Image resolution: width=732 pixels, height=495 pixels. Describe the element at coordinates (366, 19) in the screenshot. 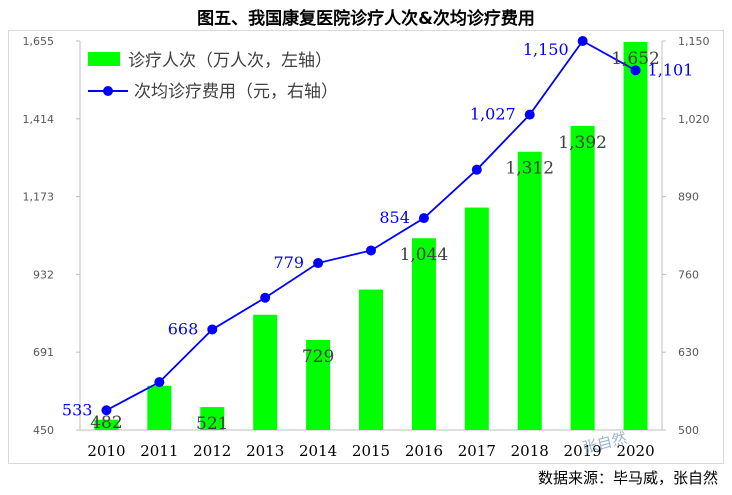

I see `chart-title: 图五、我国康复医院诊疗人次&次均诊疗费用` at that location.